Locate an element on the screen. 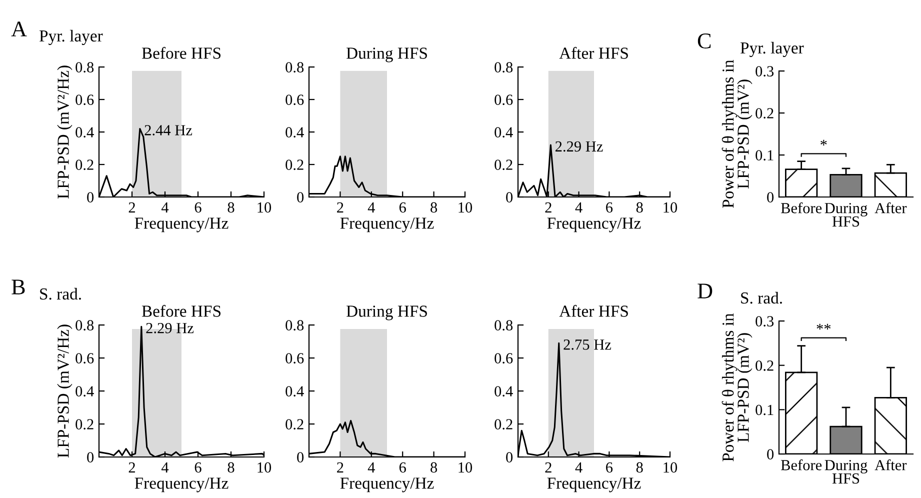 The image size is (921, 498). annotation: * is located at coordinates (823, 143).